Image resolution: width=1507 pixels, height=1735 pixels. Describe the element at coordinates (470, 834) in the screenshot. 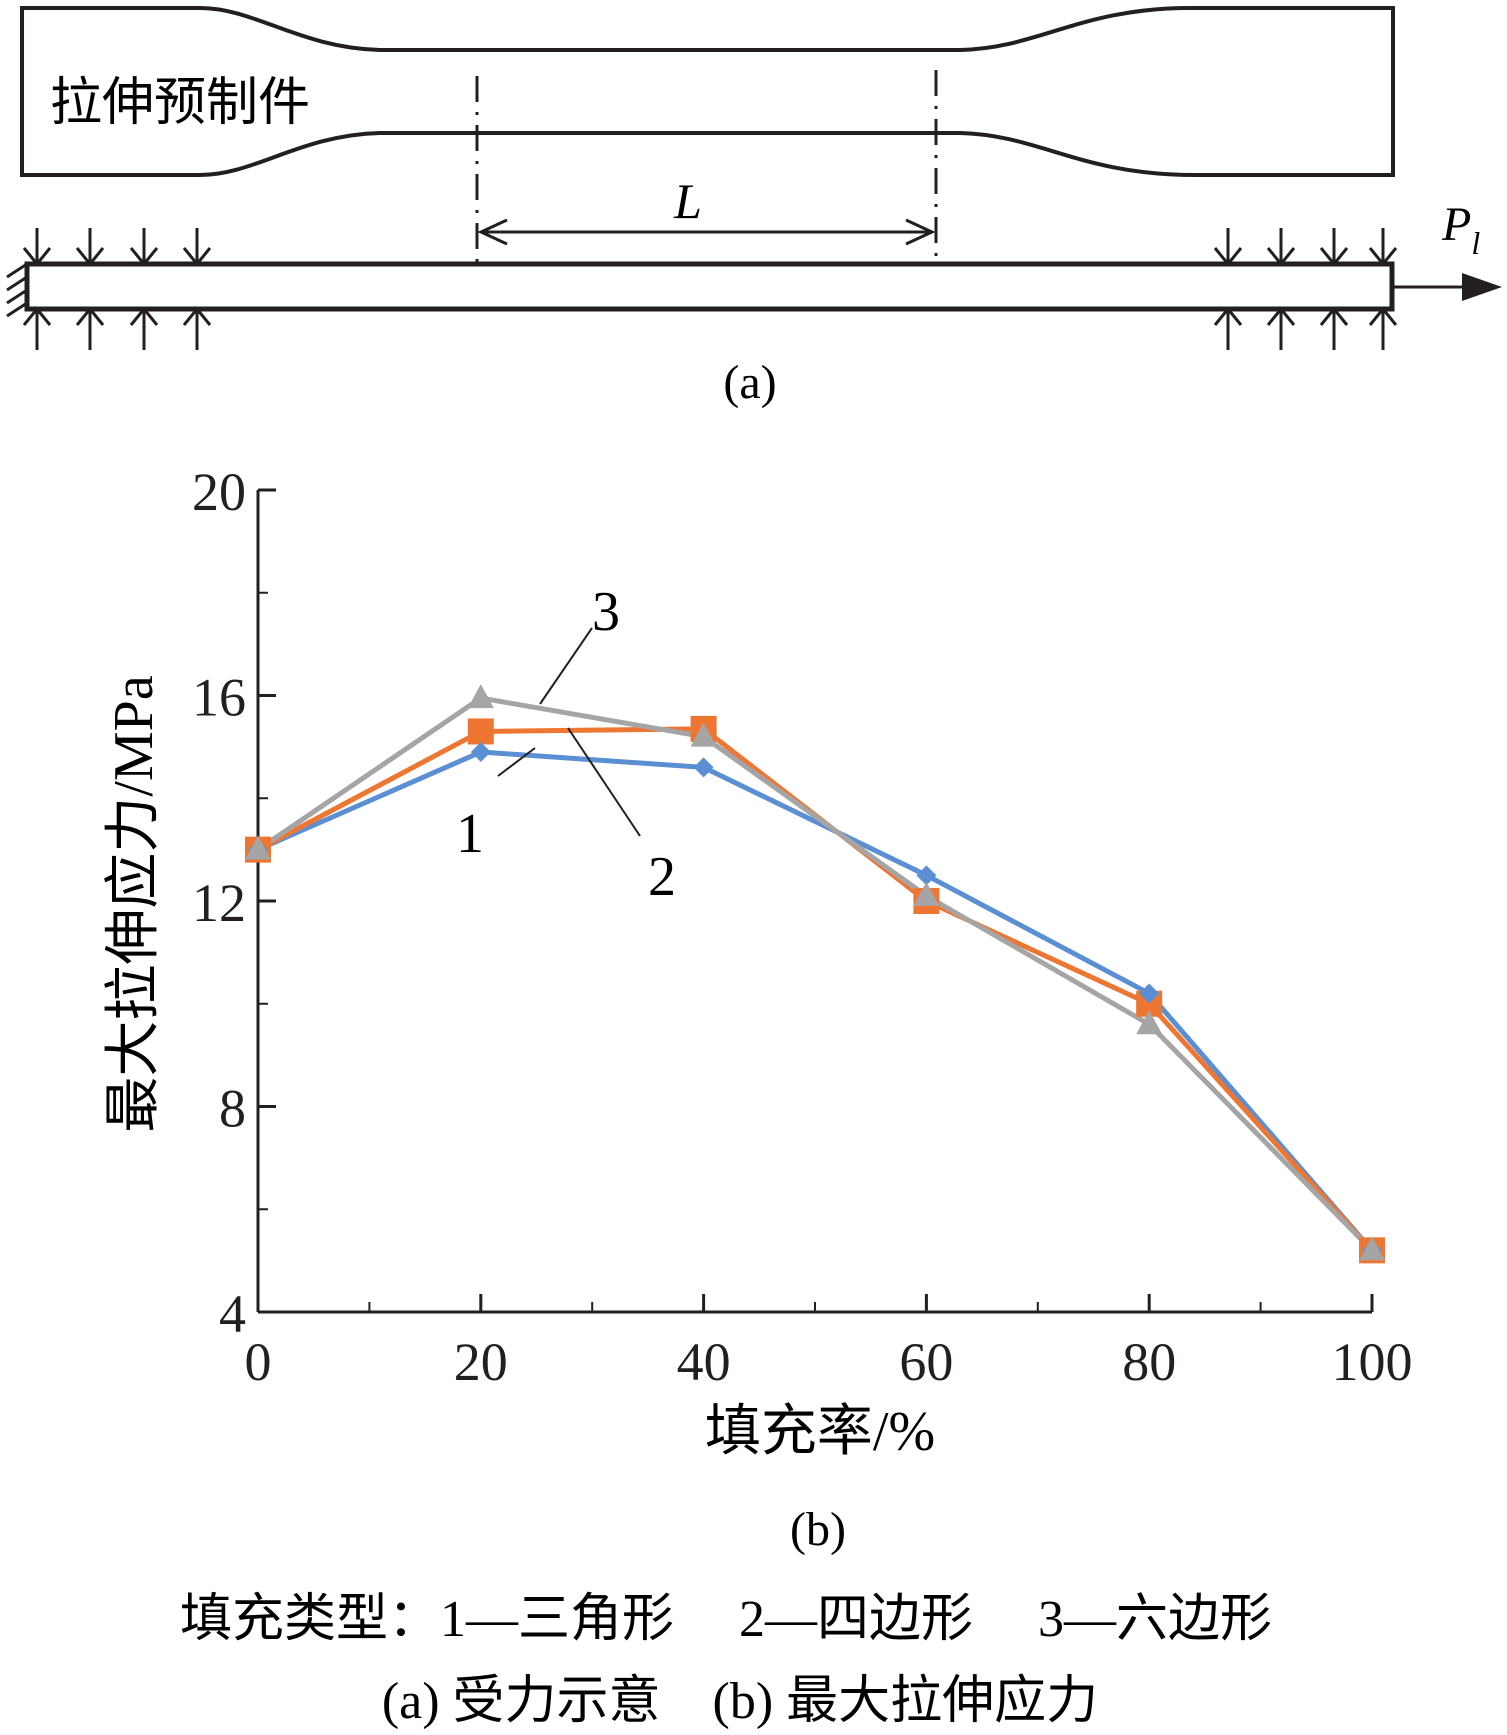

I see `callout-label-1: 1` at that location.